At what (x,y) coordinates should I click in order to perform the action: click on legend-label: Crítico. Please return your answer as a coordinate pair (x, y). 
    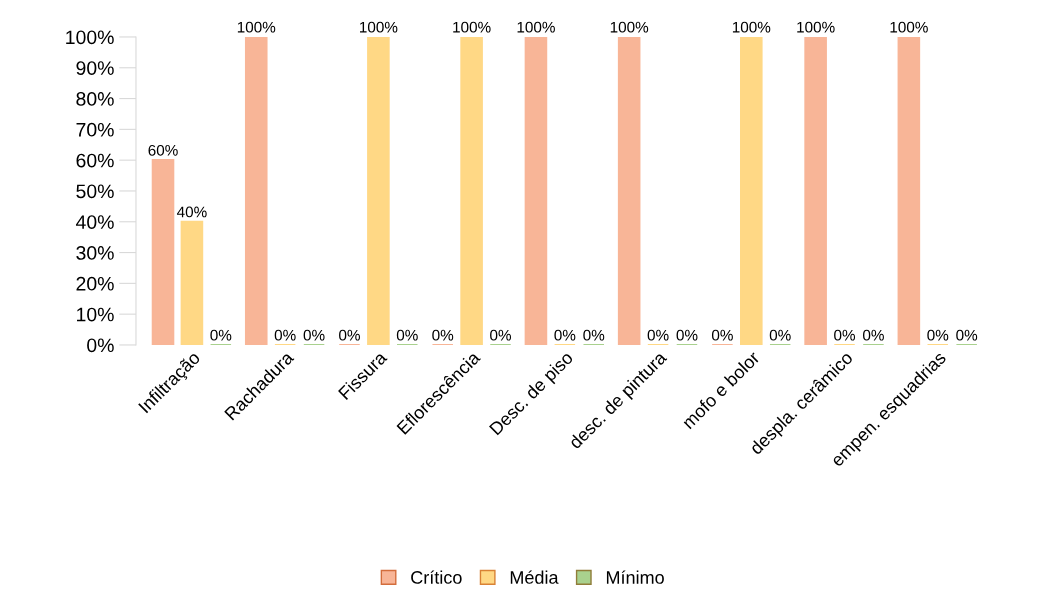
    Looking at the image, I should click on (436, 577).